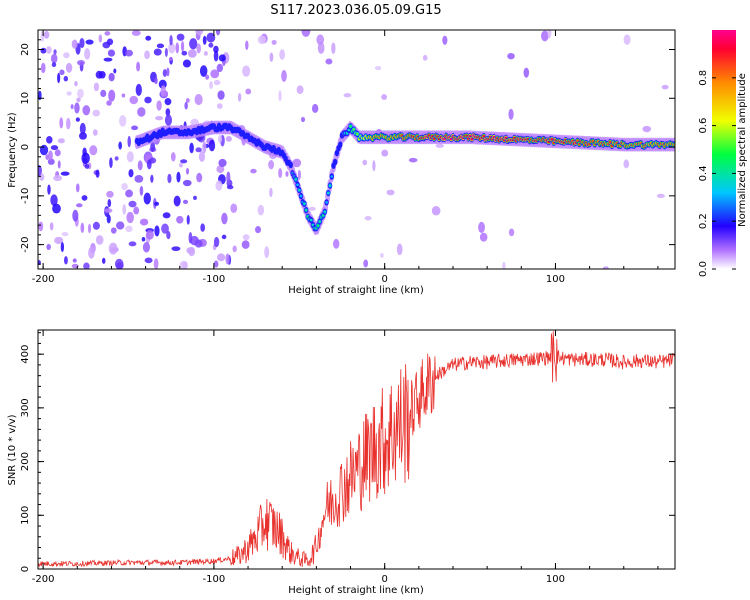  Describe the element at coordinates (742, 150) in the screenshot. I see `colorbar-label: Normalized spectral amplitude` at that location.